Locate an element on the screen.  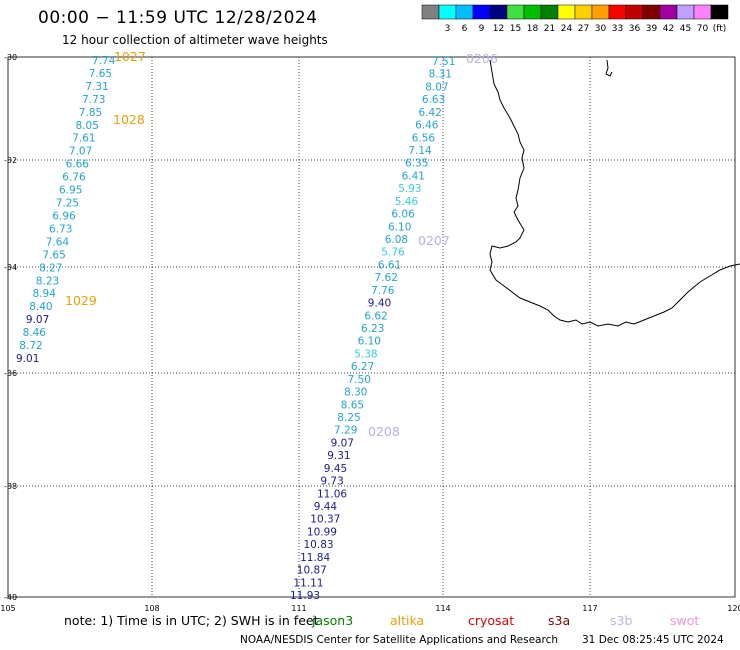
wave-height-value: 8.05 is located at coordinates (87, 126).